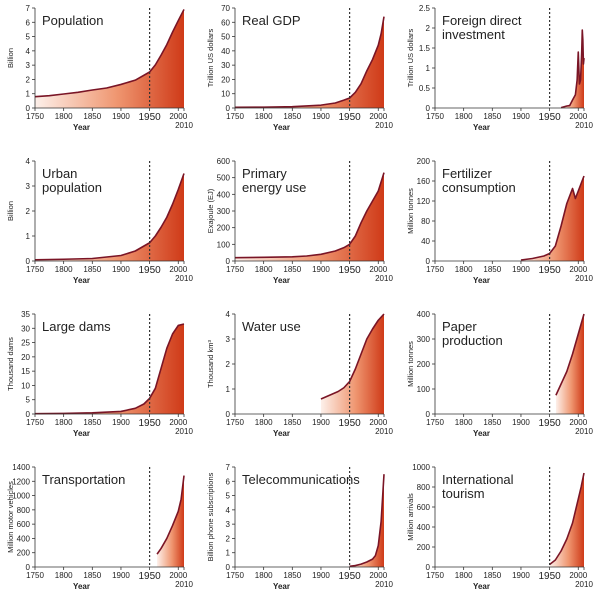  I want to click on y-tick-label: 20, so click(25, 357).